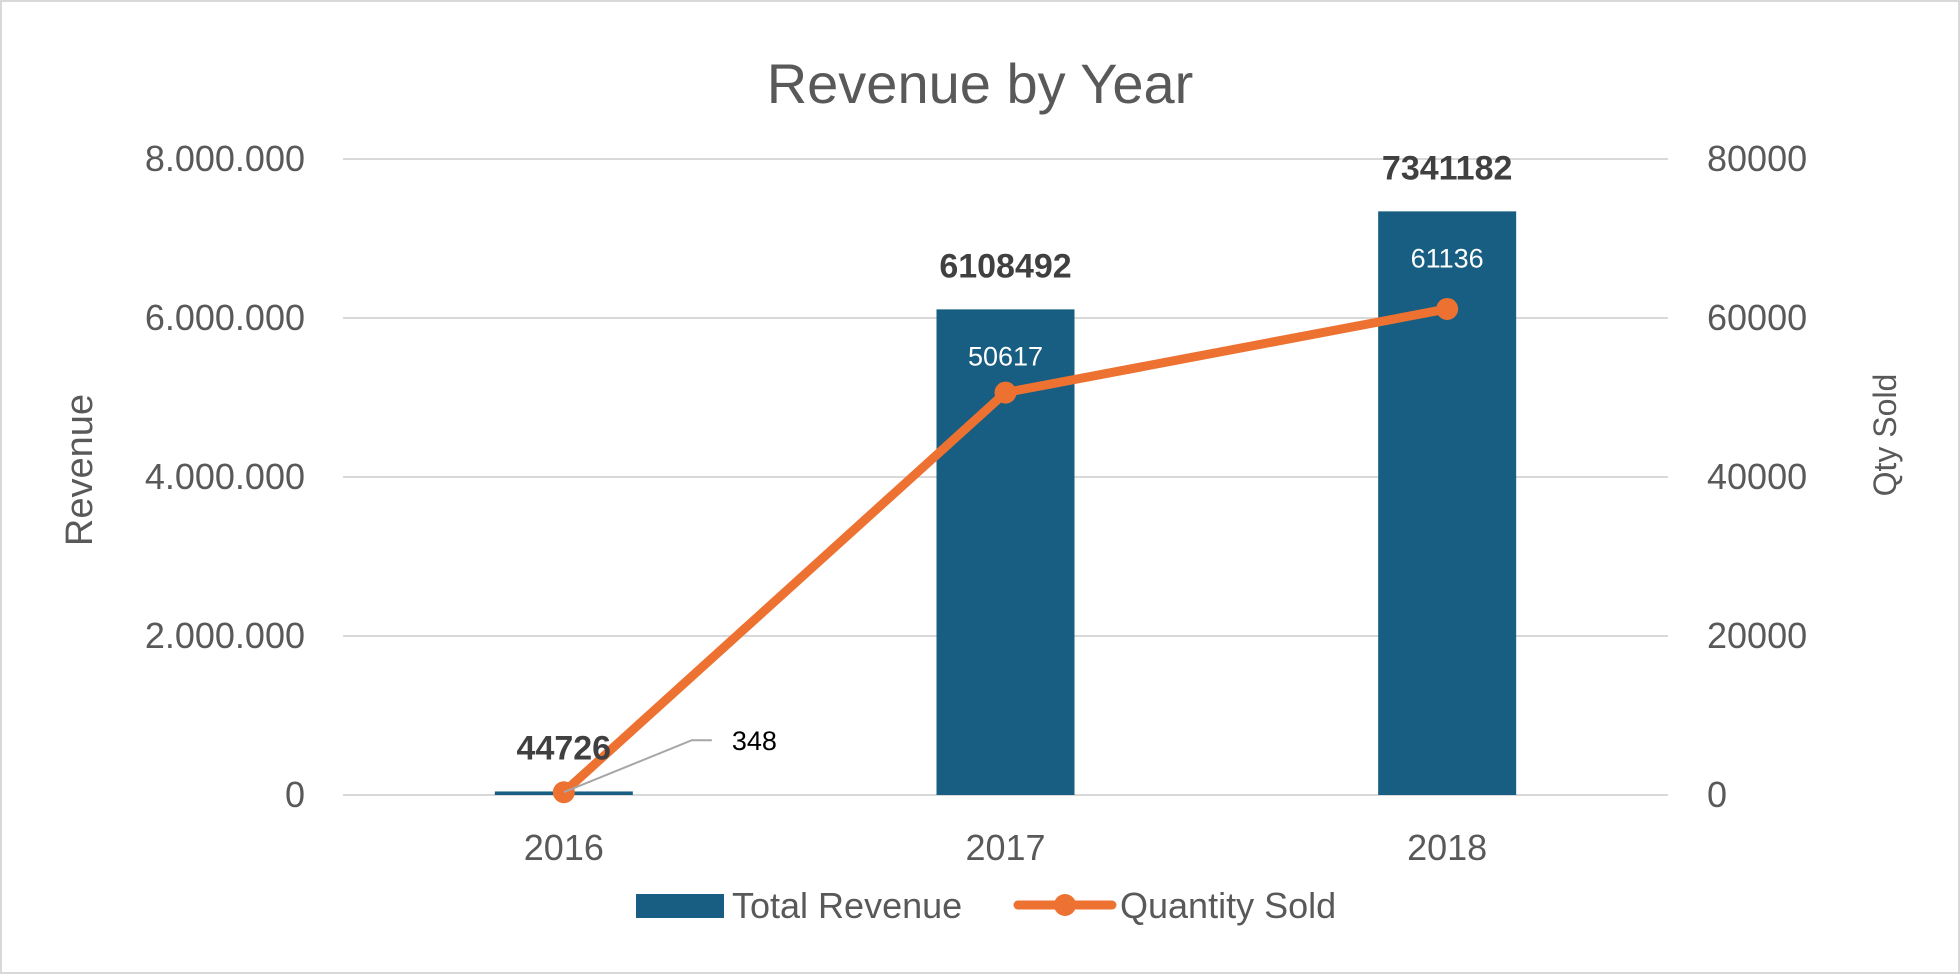 This screenshot has height=974, width=1960. I want to click on legend-swatch-total-revenue, so click(680, 906).